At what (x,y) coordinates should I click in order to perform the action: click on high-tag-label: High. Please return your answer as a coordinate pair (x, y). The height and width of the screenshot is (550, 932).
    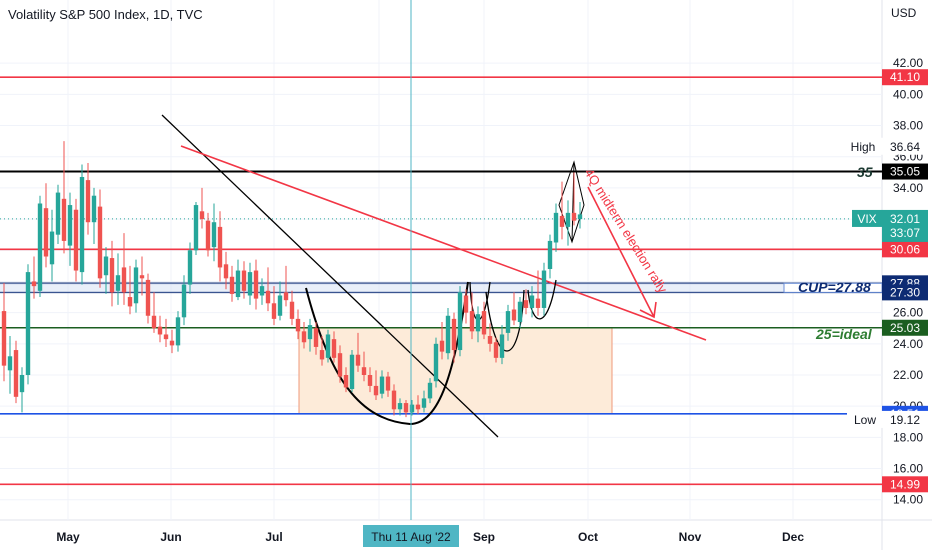
    Looking at the image, I should click on (863, 147).